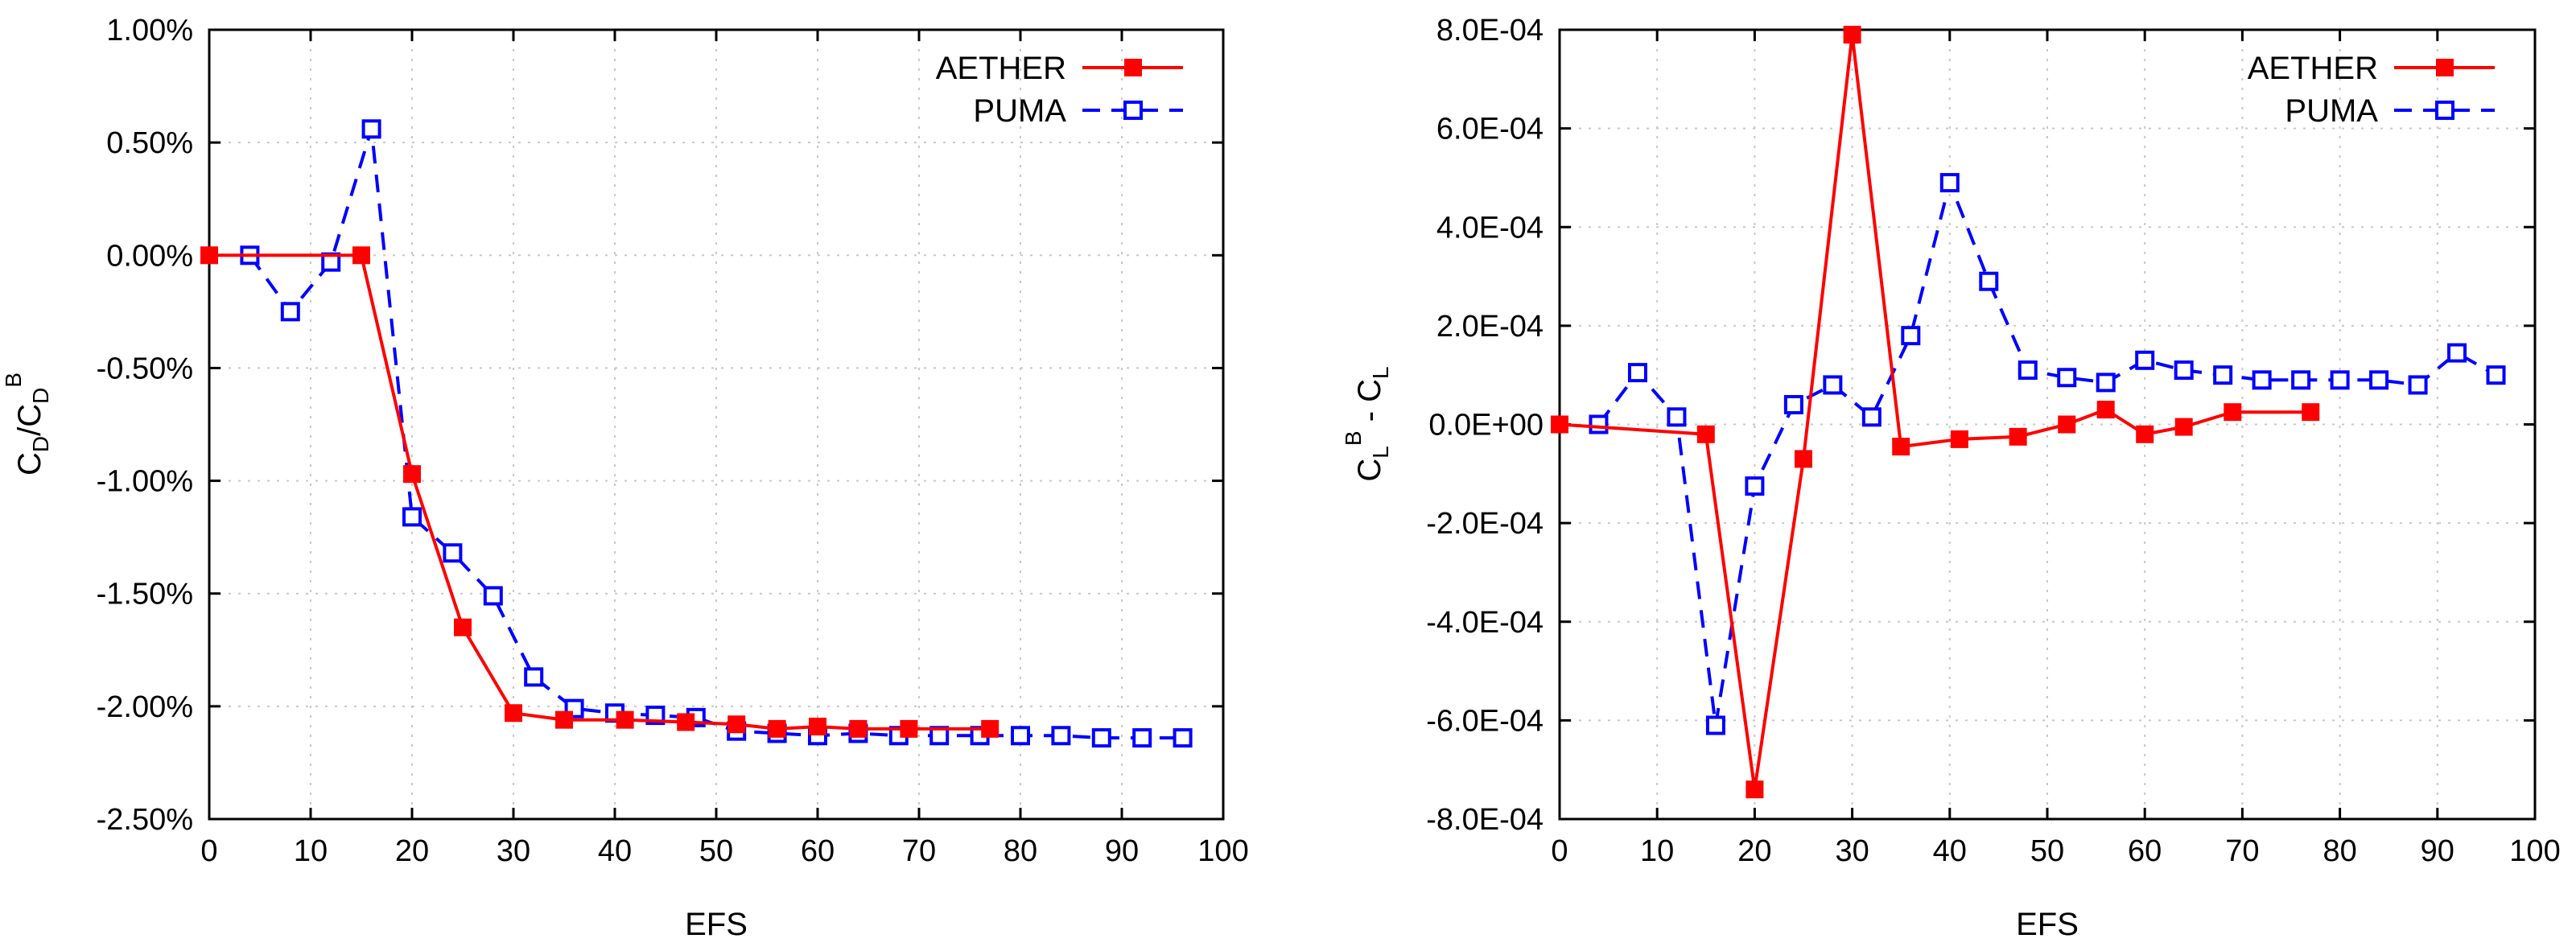  I want to click on right-y-axis-label: CLB - CL, so click(1367, 424).